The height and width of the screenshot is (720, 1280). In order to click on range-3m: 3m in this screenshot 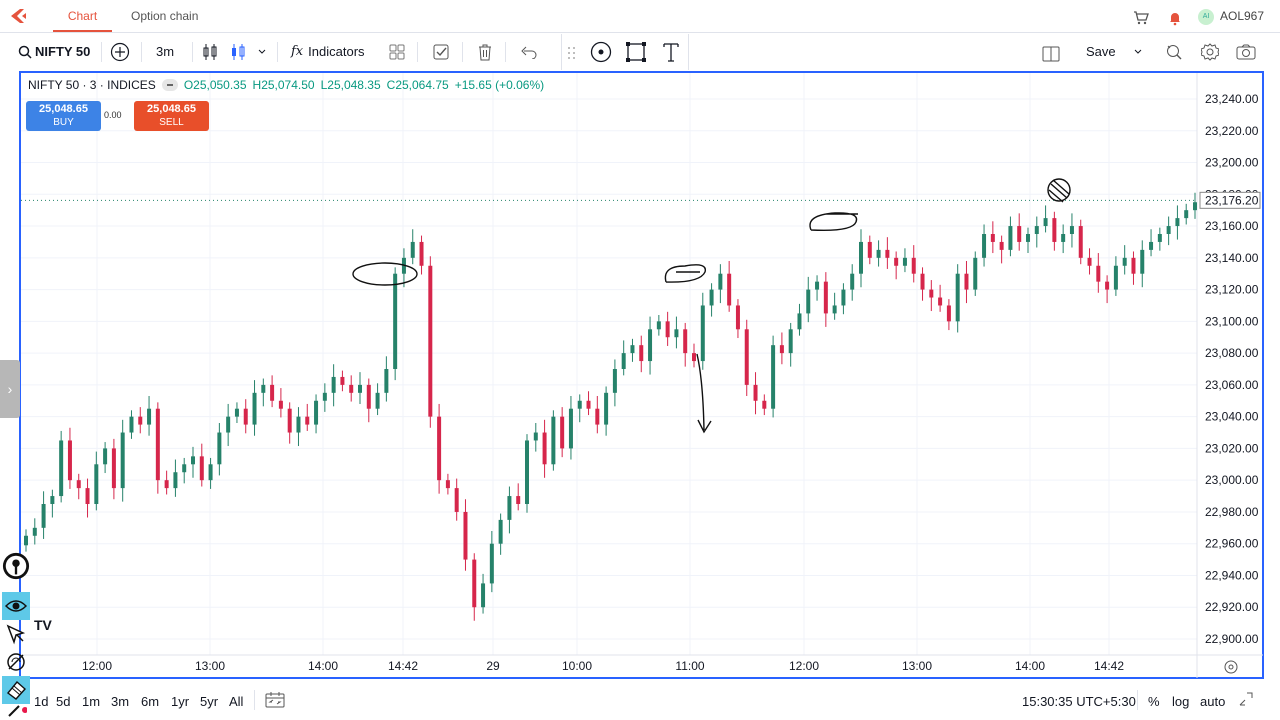, I will do `click(120, 701)`.